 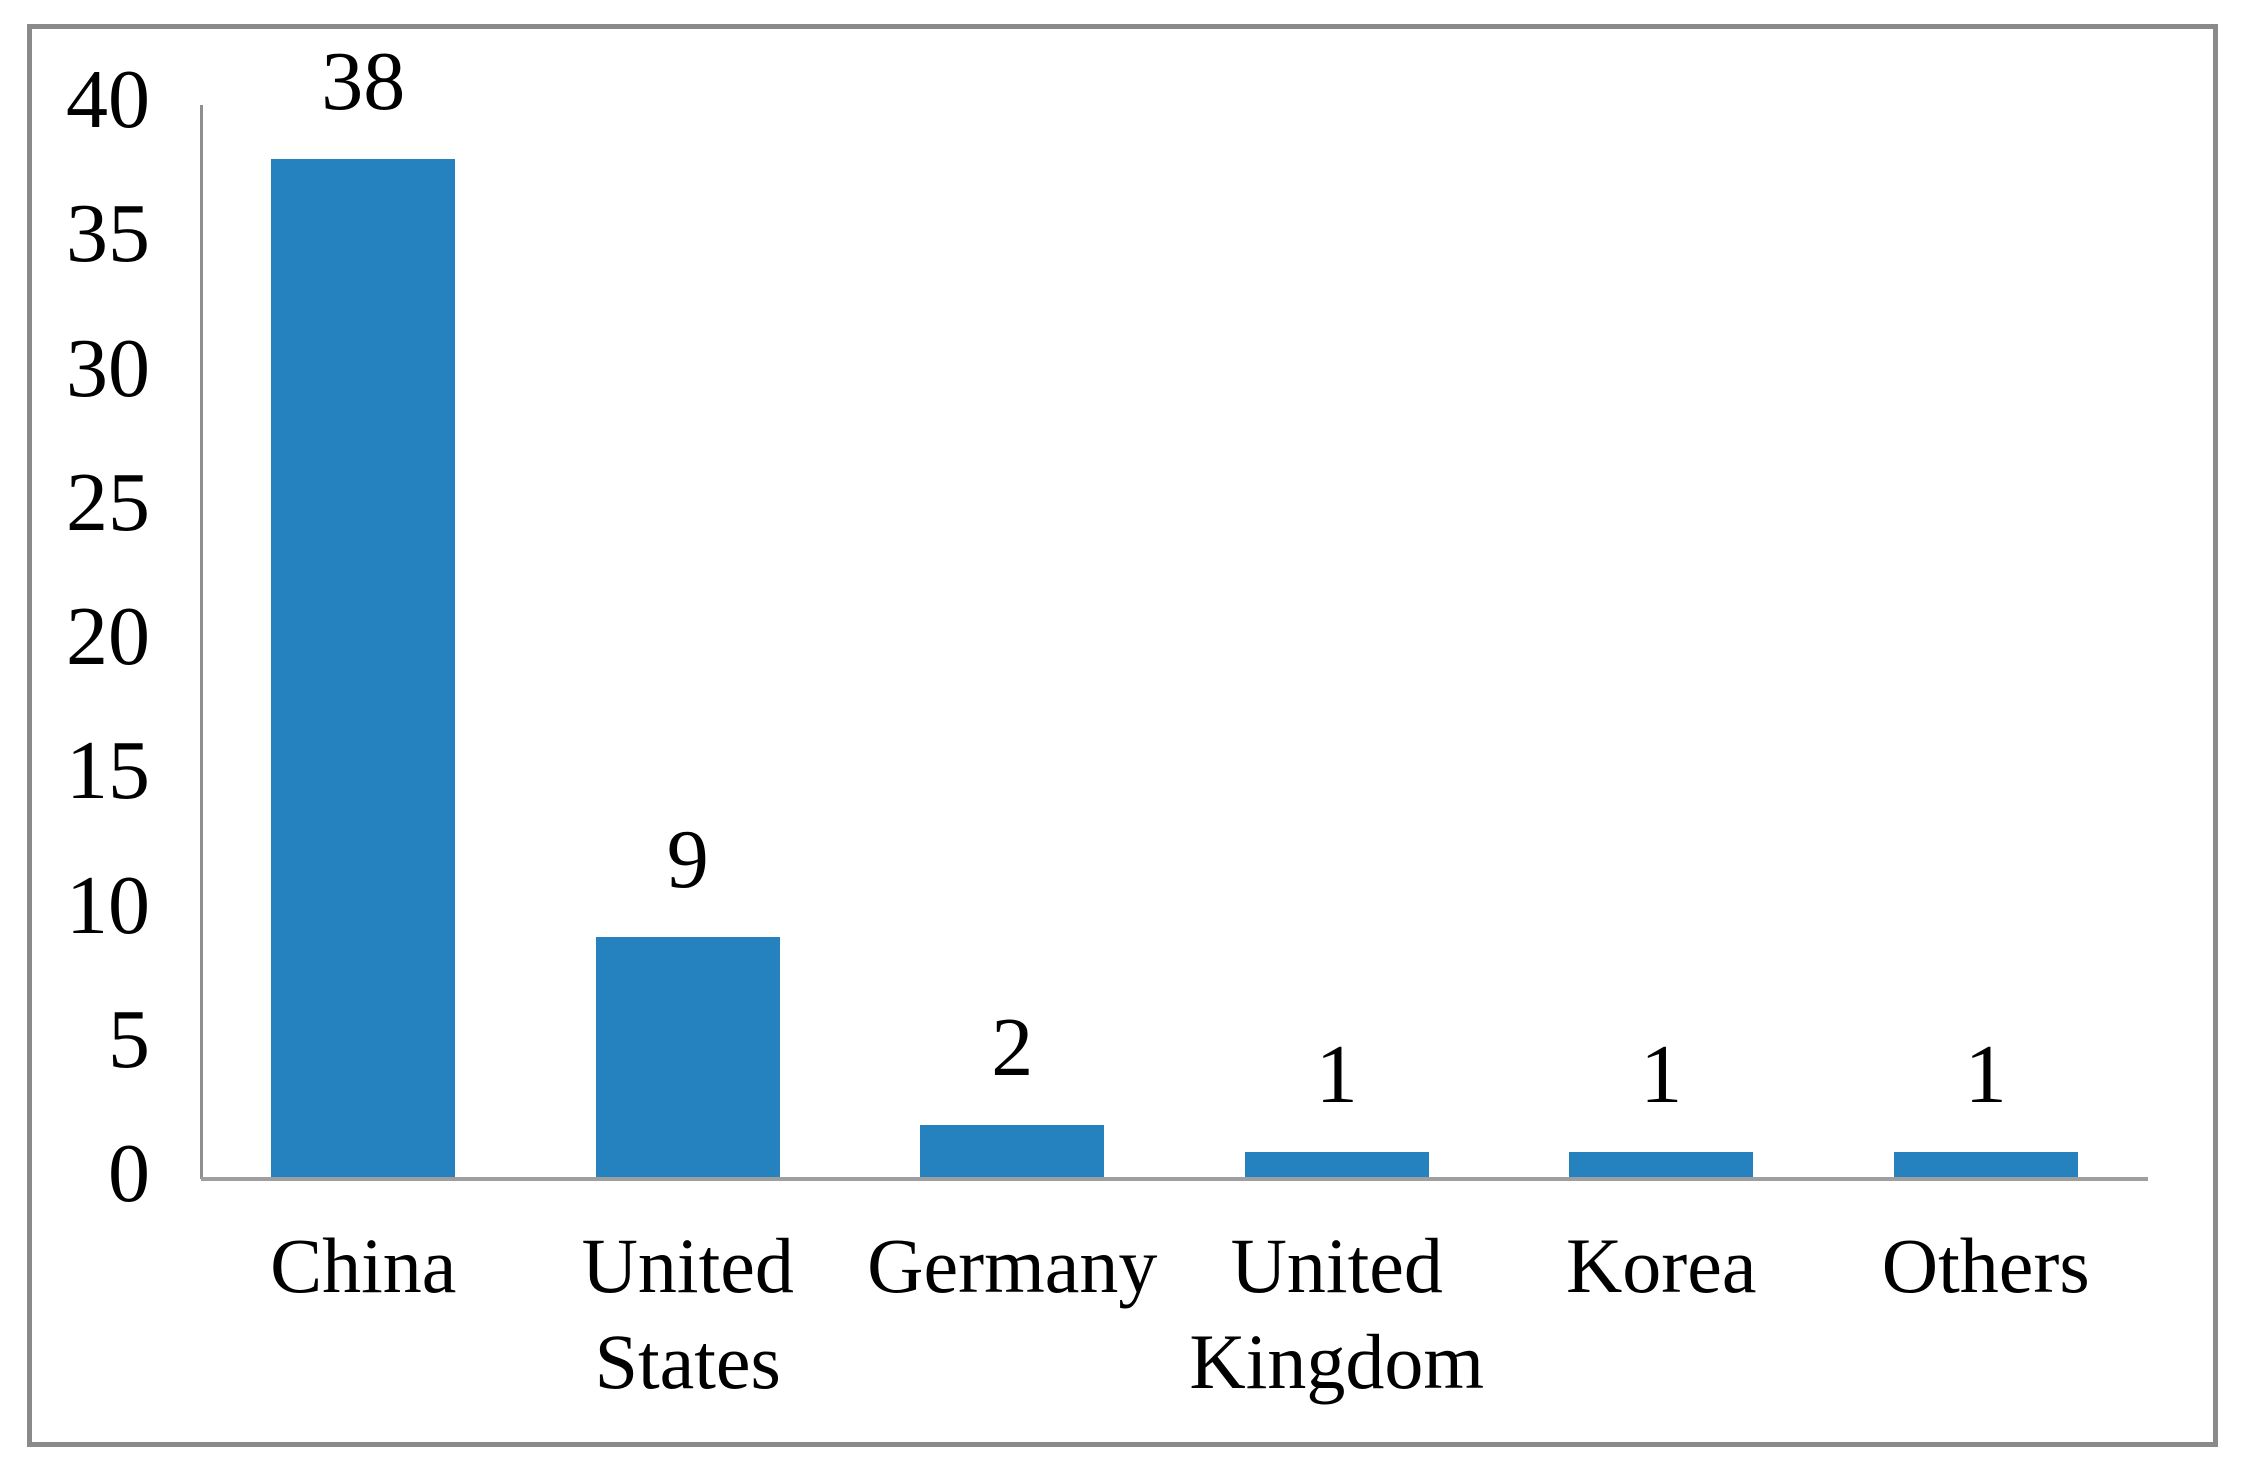 What do you see at coordinates (687, 1313) in the screenshot?
I see `x-category-label: United States` at bounding box center [687, 1313].